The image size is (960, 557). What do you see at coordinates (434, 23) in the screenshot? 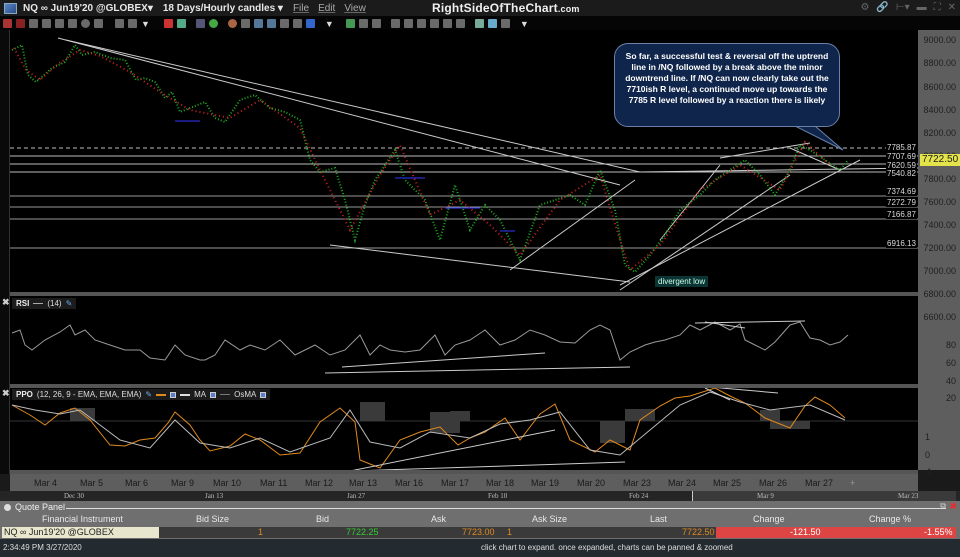
I see `scroll-right-icon` at bounding box center [434, 23].